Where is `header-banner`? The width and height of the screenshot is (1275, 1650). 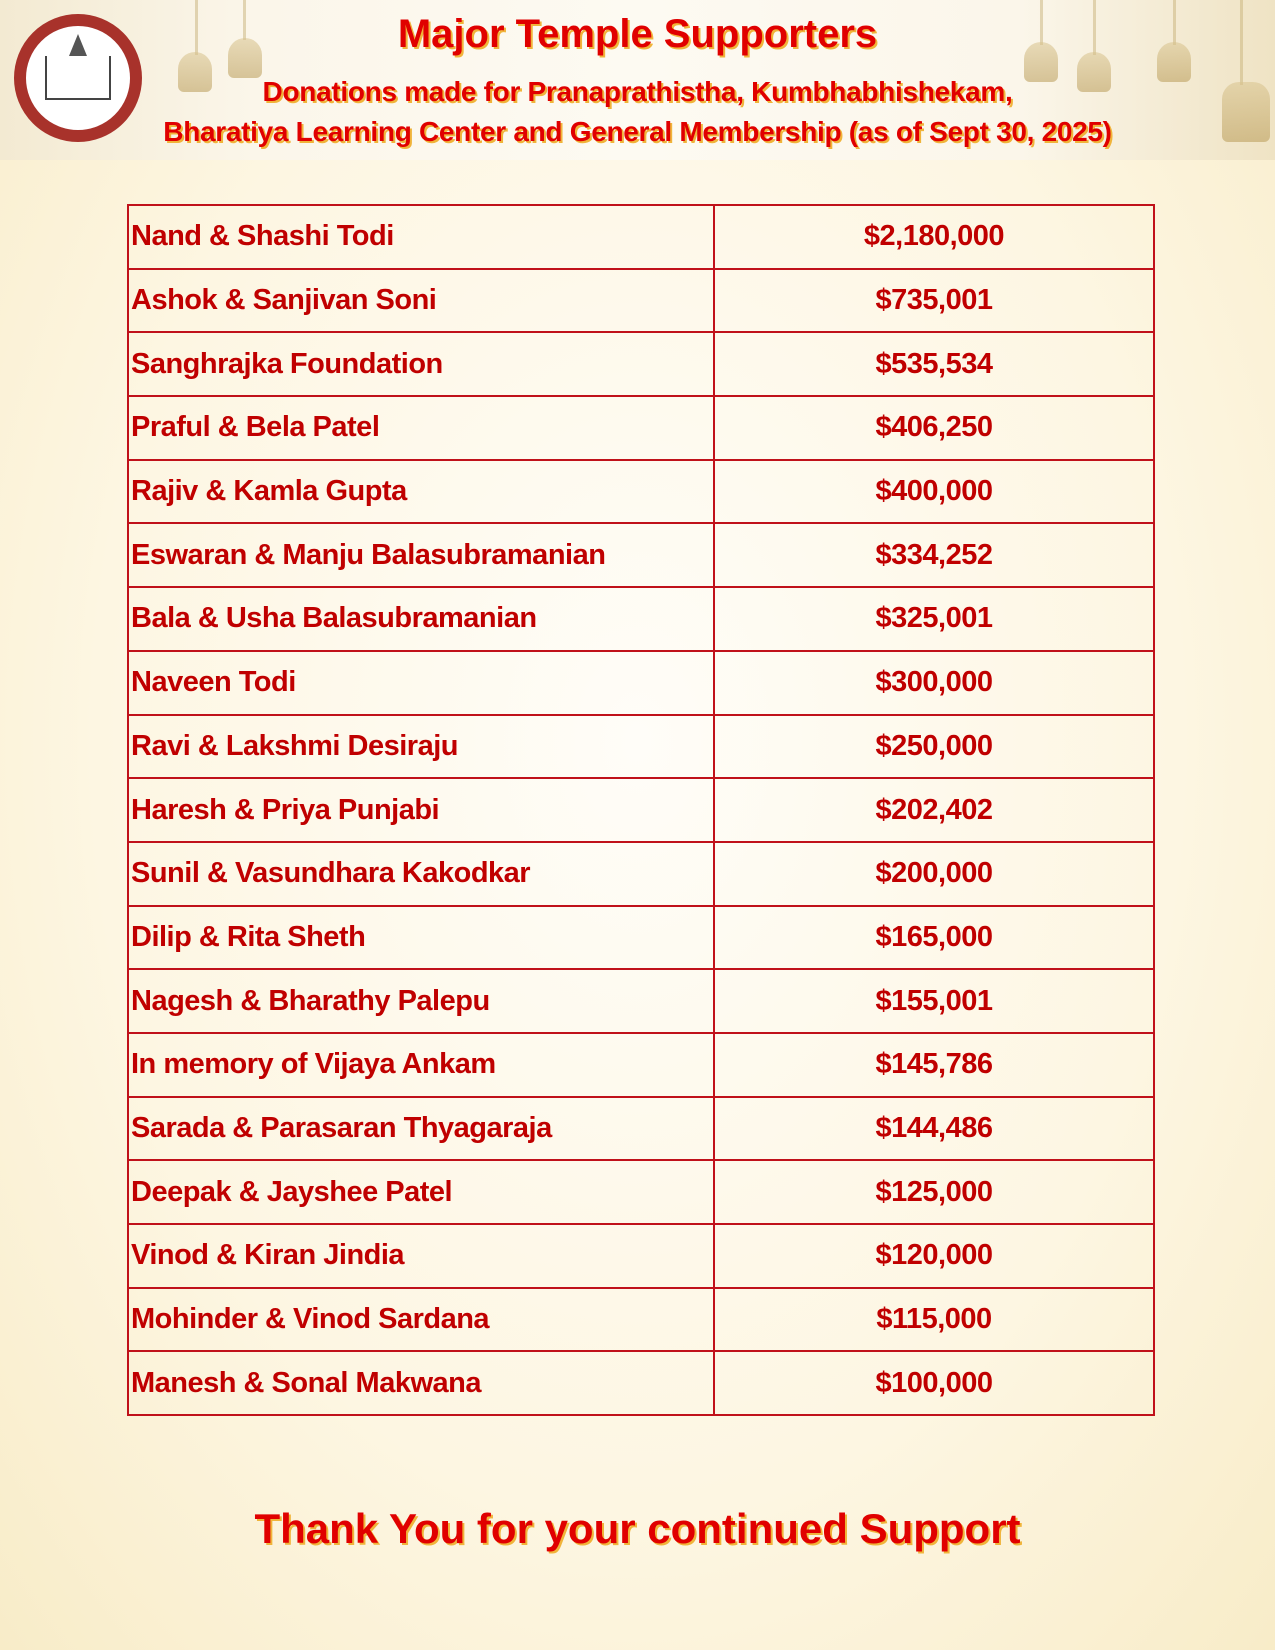 header-banner is located at coordinates (637, 80).